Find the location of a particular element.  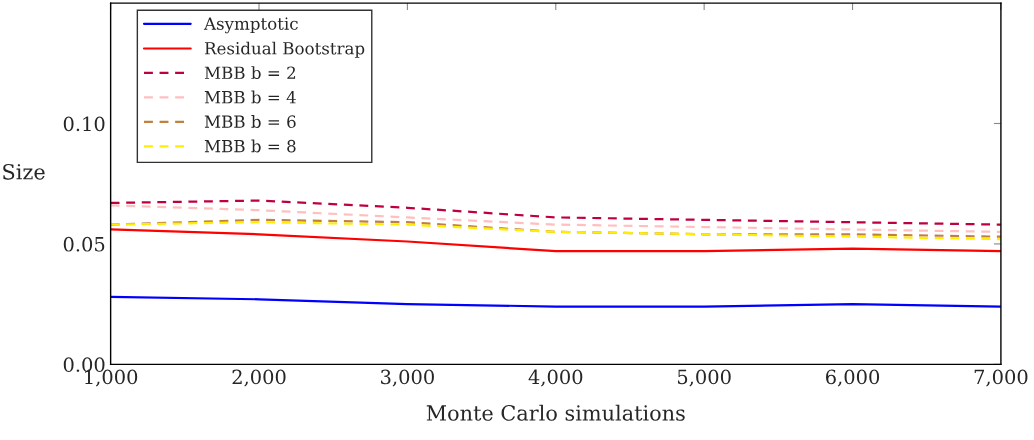

legend-label: MBB b = 6 is located at coordinates (250, 121).